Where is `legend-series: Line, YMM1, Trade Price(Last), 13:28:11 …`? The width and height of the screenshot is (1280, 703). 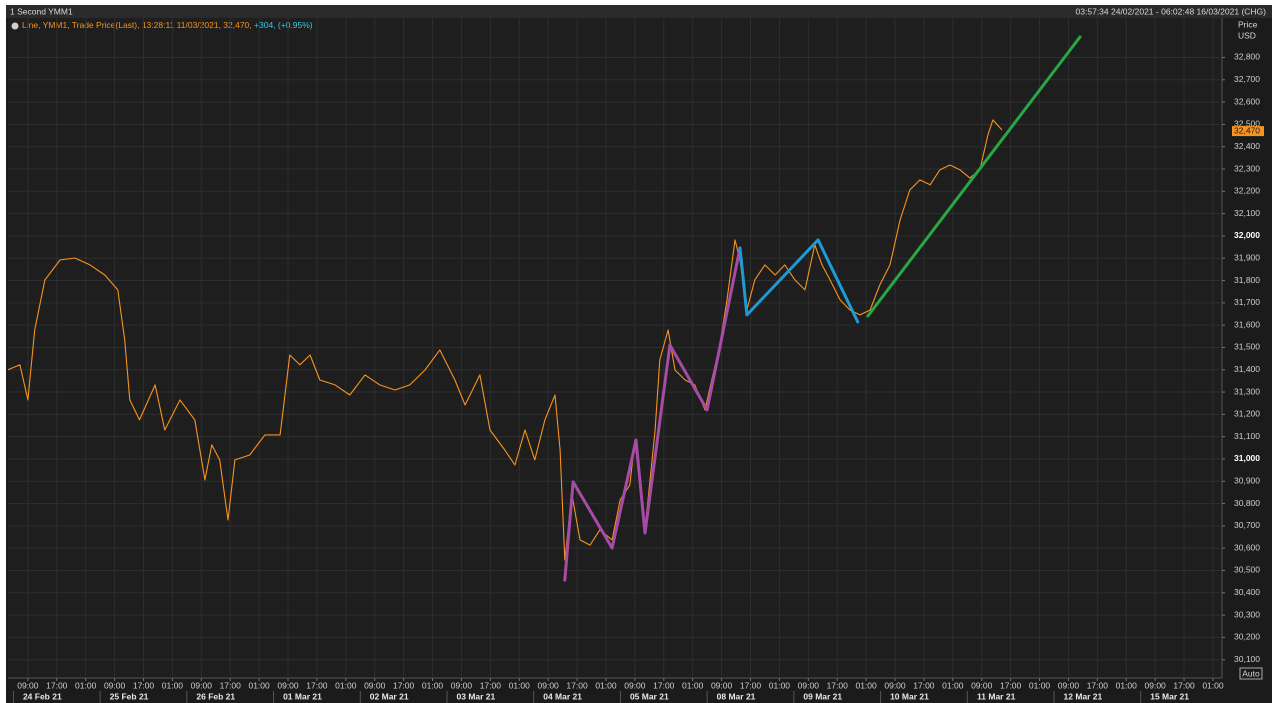
legend-series: Line, YMM1, Trade Price(Last), 13:28:11 … is located at coordinates (137, 25).